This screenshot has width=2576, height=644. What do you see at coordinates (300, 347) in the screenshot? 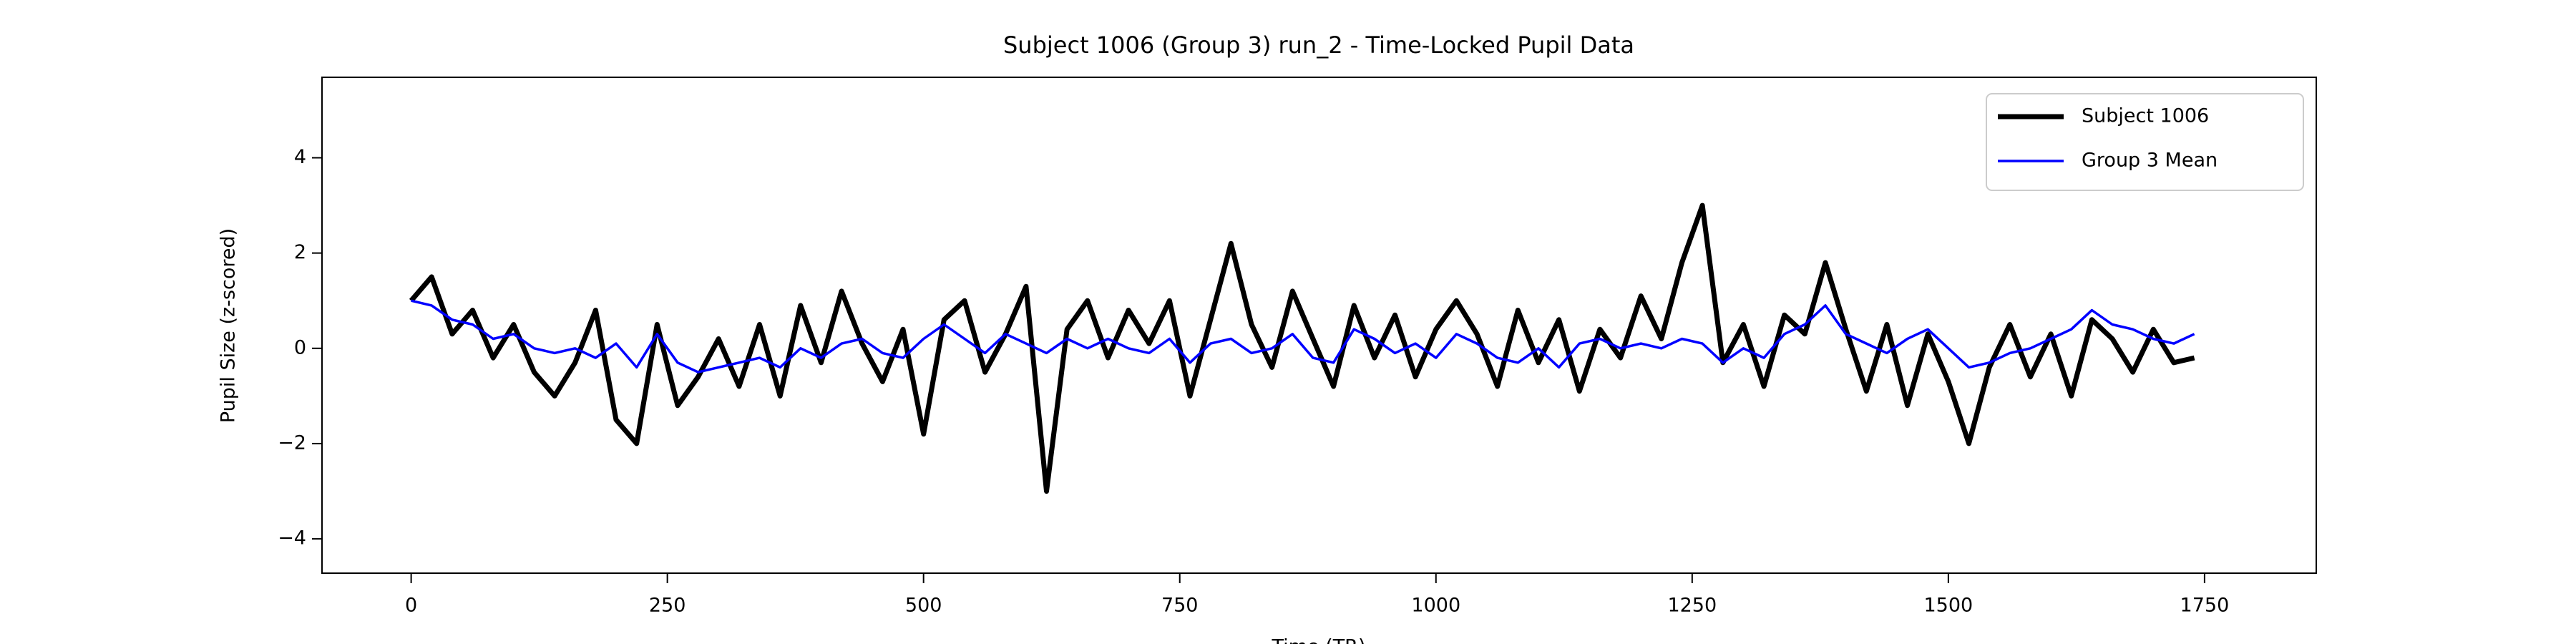
I see `y-tick-label: 0` at bounding box center [300, 347].